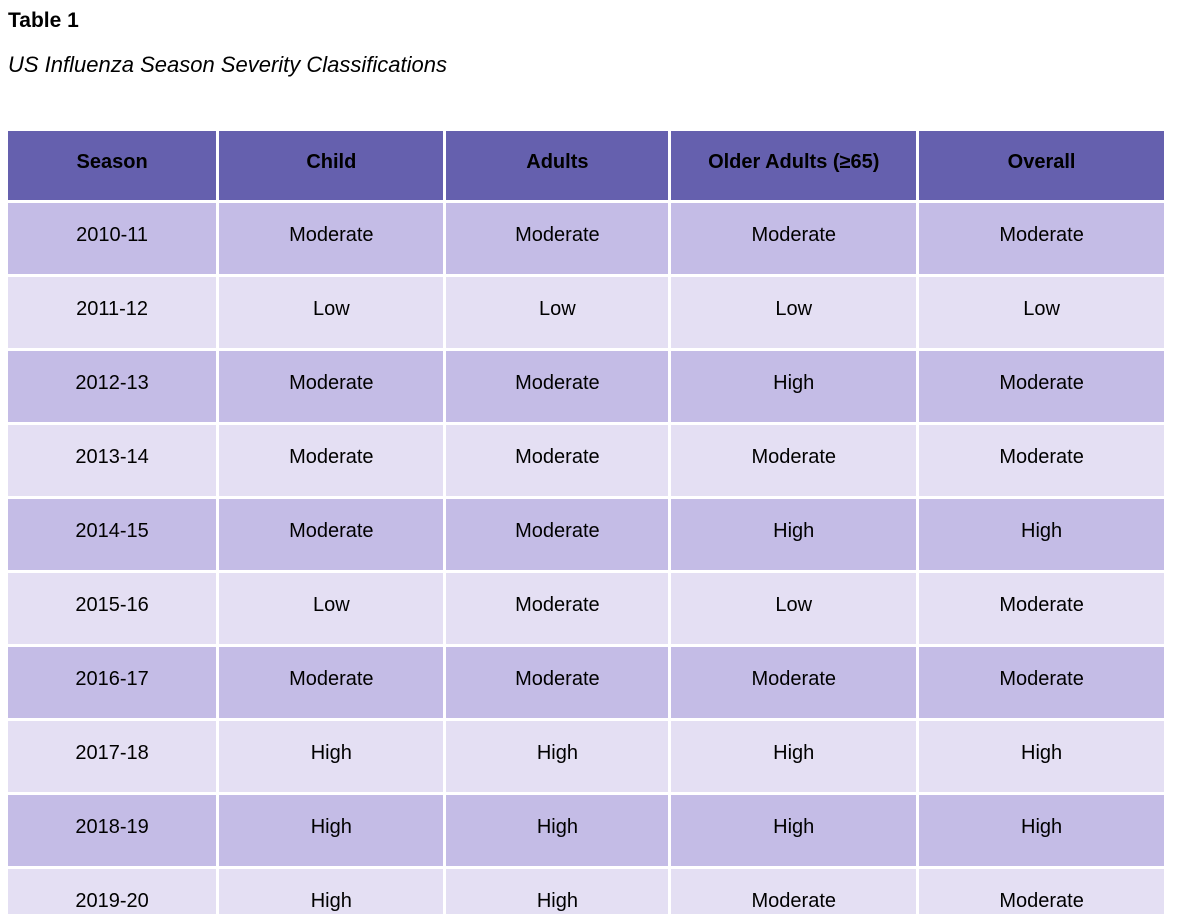 This screenshot has height=914, width=1178. I want to click on table-row: 2019-20 High High Moderate Moderate, so click(586, 891).